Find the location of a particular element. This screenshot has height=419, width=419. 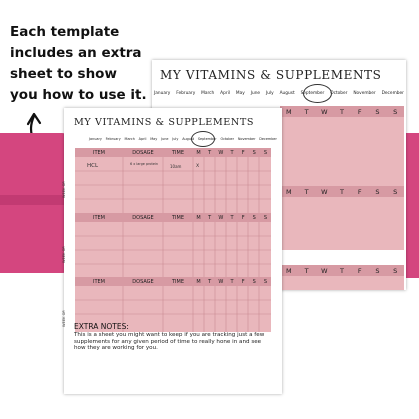

example-item: HCL is located at coordinates (93, 166).